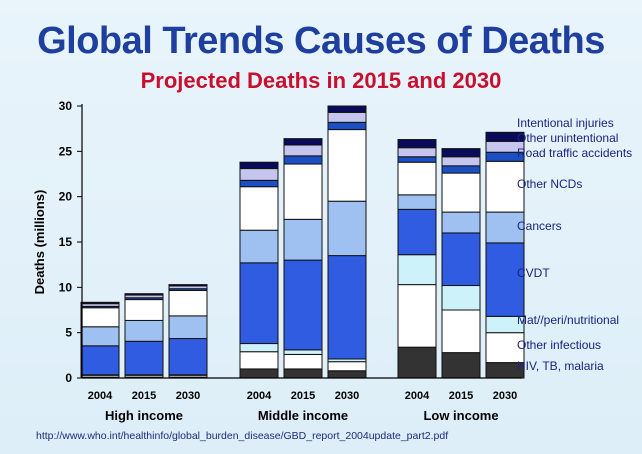 This screenshot has width=642, height=454. I want to click on group-label: Low income, so click(460, 415).